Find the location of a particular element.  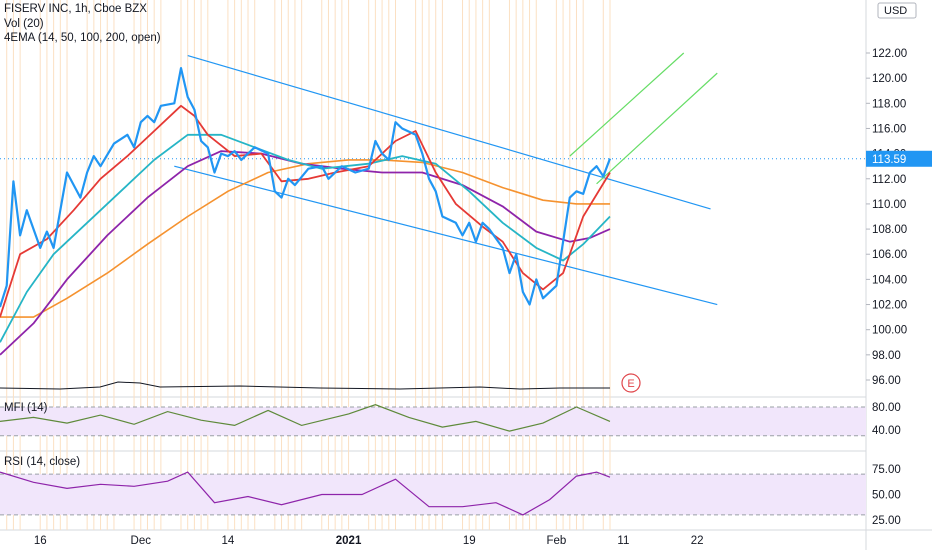

symbol-title: FISERV INC, 1h, Cboe BZX is located at coordinates (75, 9).